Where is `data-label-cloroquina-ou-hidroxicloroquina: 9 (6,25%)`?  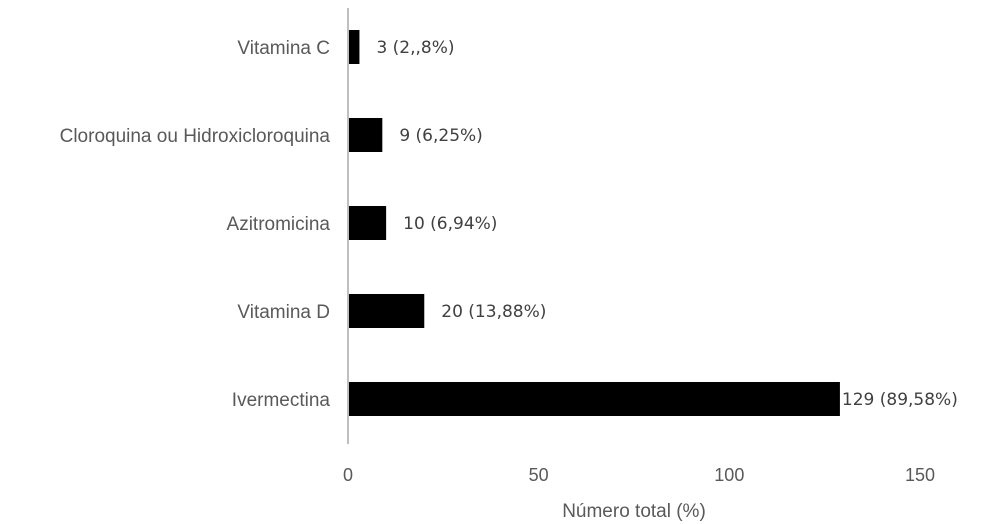
data-label-cloroquina-ou-hidroxicloroquina: 9 (6,25%) is located at coordinates (441, 136).